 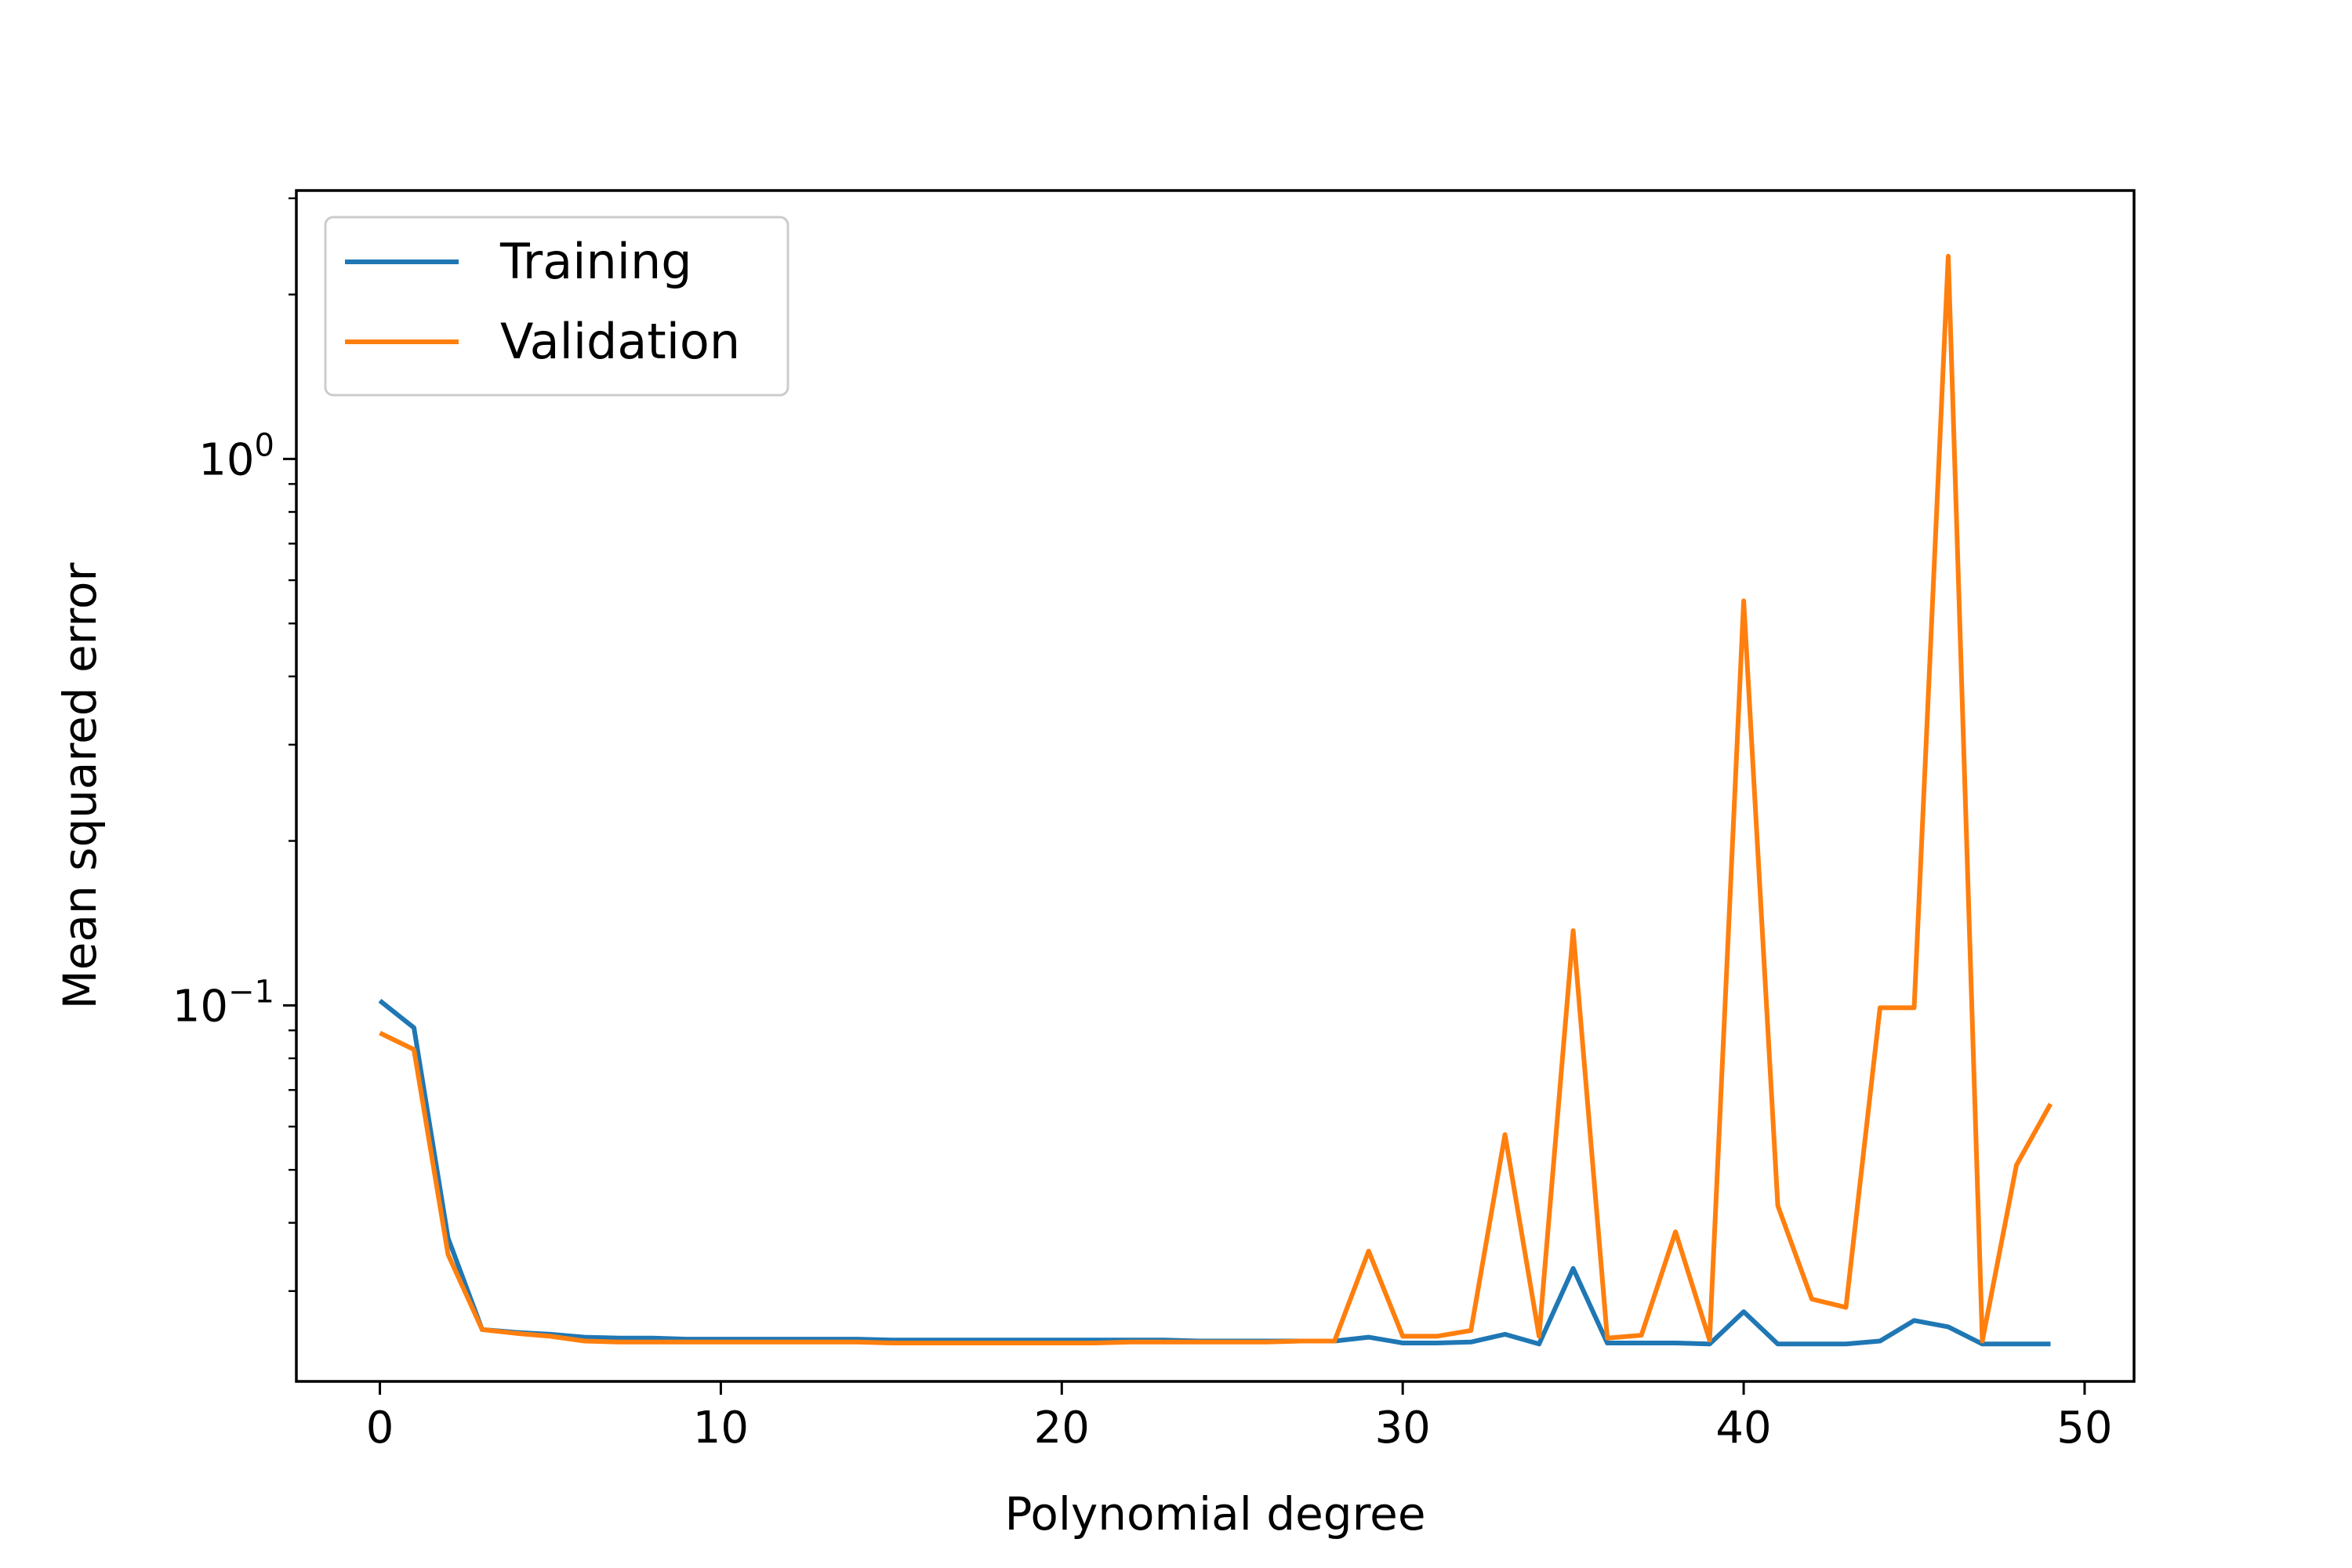 What do you see at coordinates (721, 1428) in the screenshot?
I see `x-tick-label: 10` at bounding box center [721, 1428].